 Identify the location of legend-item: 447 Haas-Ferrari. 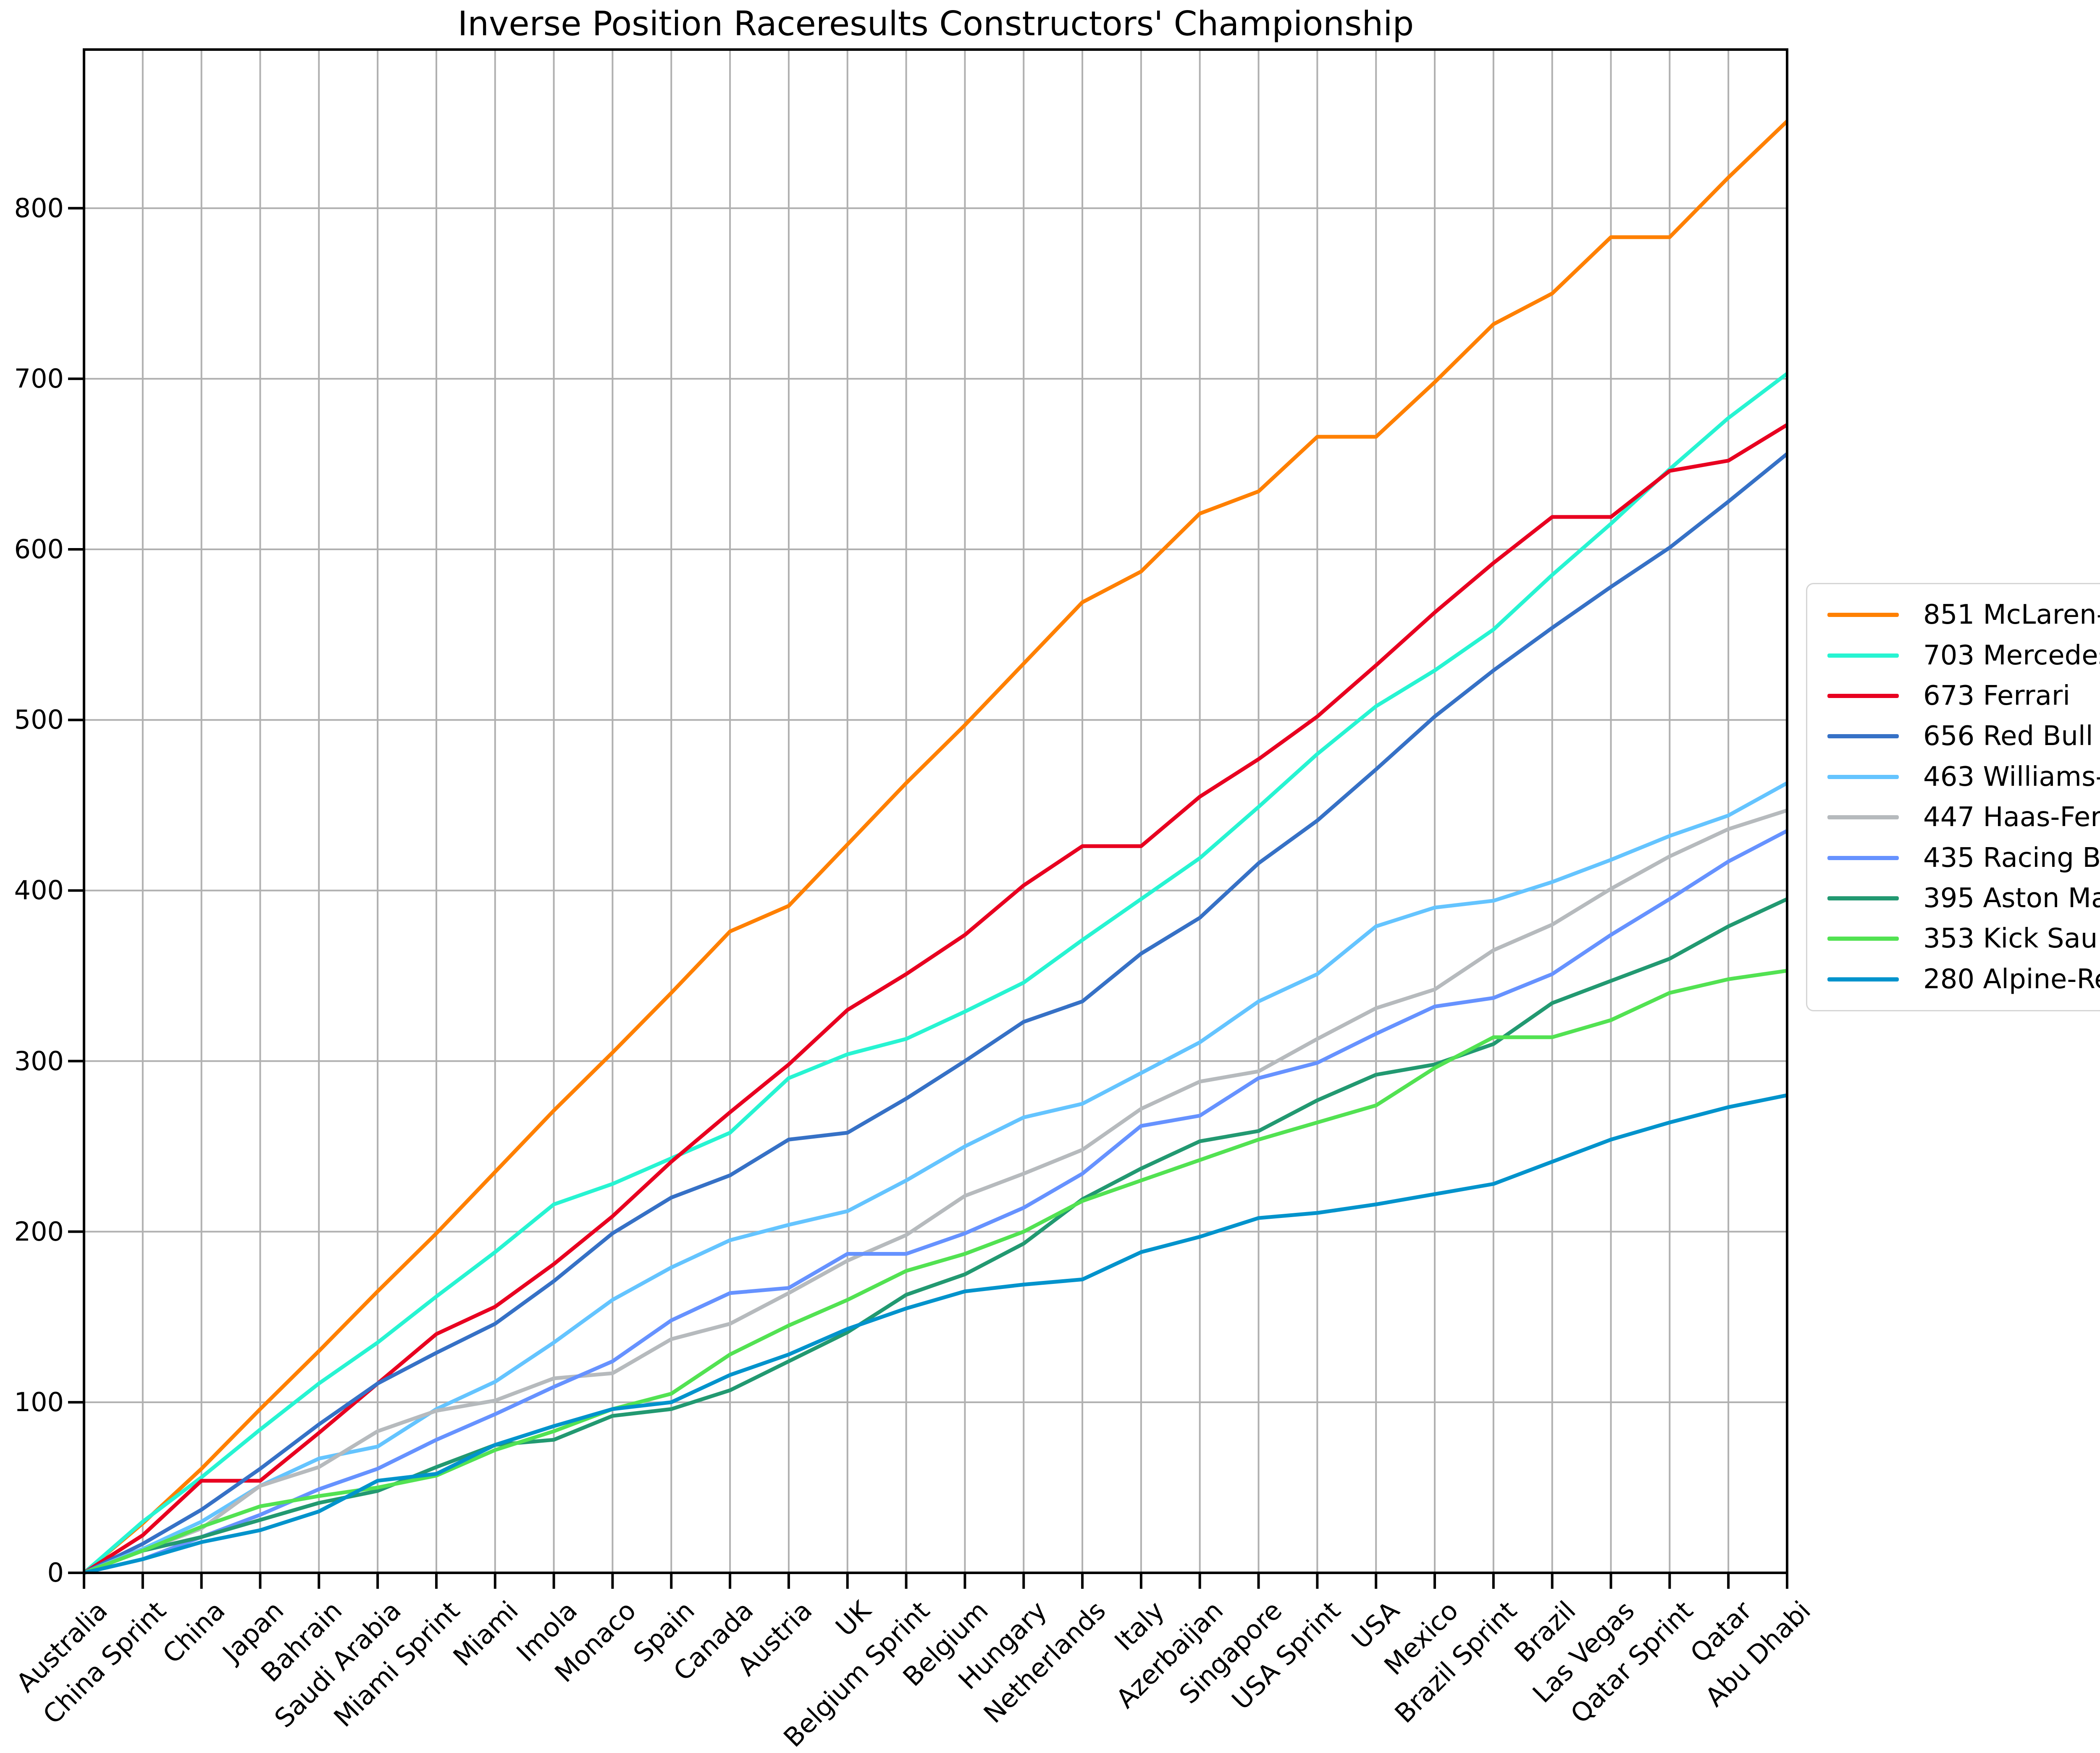
(1963, 817).